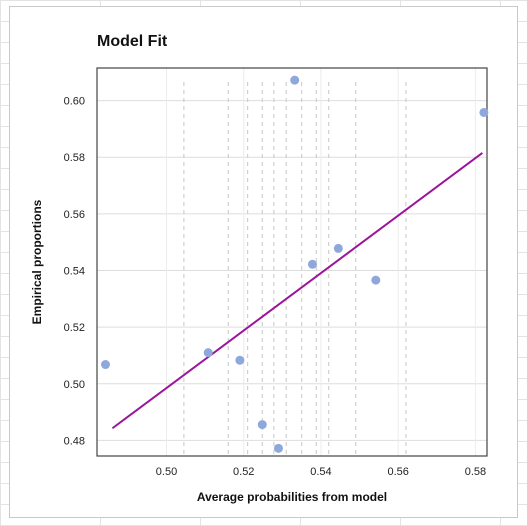  Describe the element at coordinates (74, 385) in the screenshot. I see `y-tick-label: 0.50` at that location.